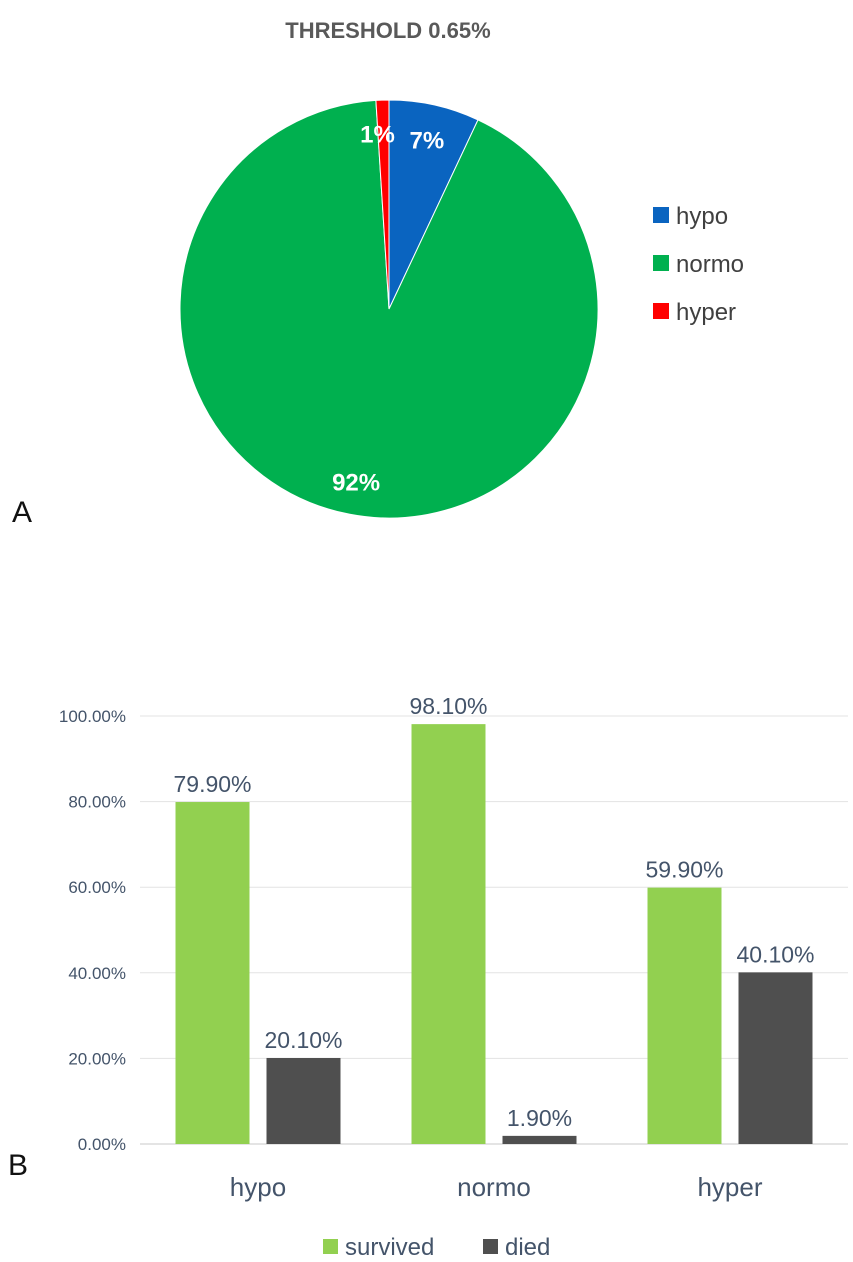  What do you see at coordinates (684, 1015) in the screenshot?
I see `bar-survived-hyper` at bounding box center [684, 1015].